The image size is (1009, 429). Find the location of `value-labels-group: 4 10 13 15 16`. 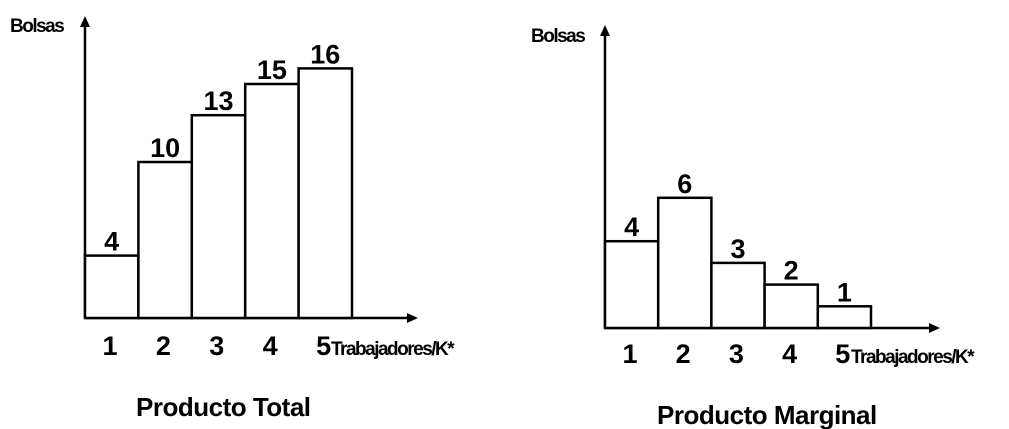

value-labels-group: 4 10 13 15 16 is located at coordinates (222, 147).